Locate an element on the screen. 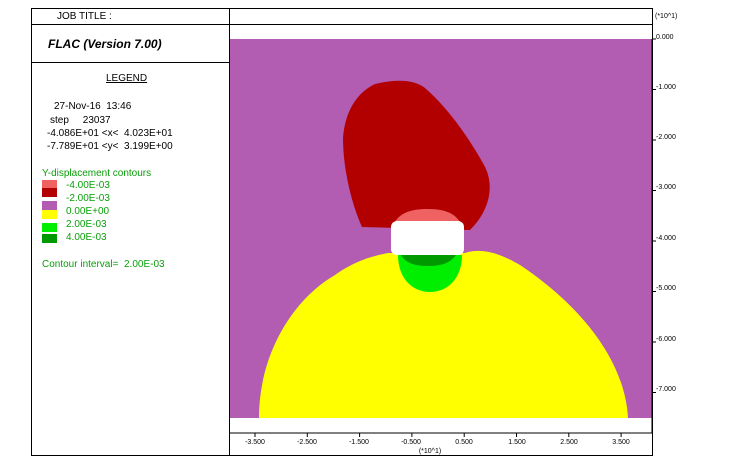 The image size is (750, 463). y-tick-label: -5.000 is located at coordinates (666, 288).